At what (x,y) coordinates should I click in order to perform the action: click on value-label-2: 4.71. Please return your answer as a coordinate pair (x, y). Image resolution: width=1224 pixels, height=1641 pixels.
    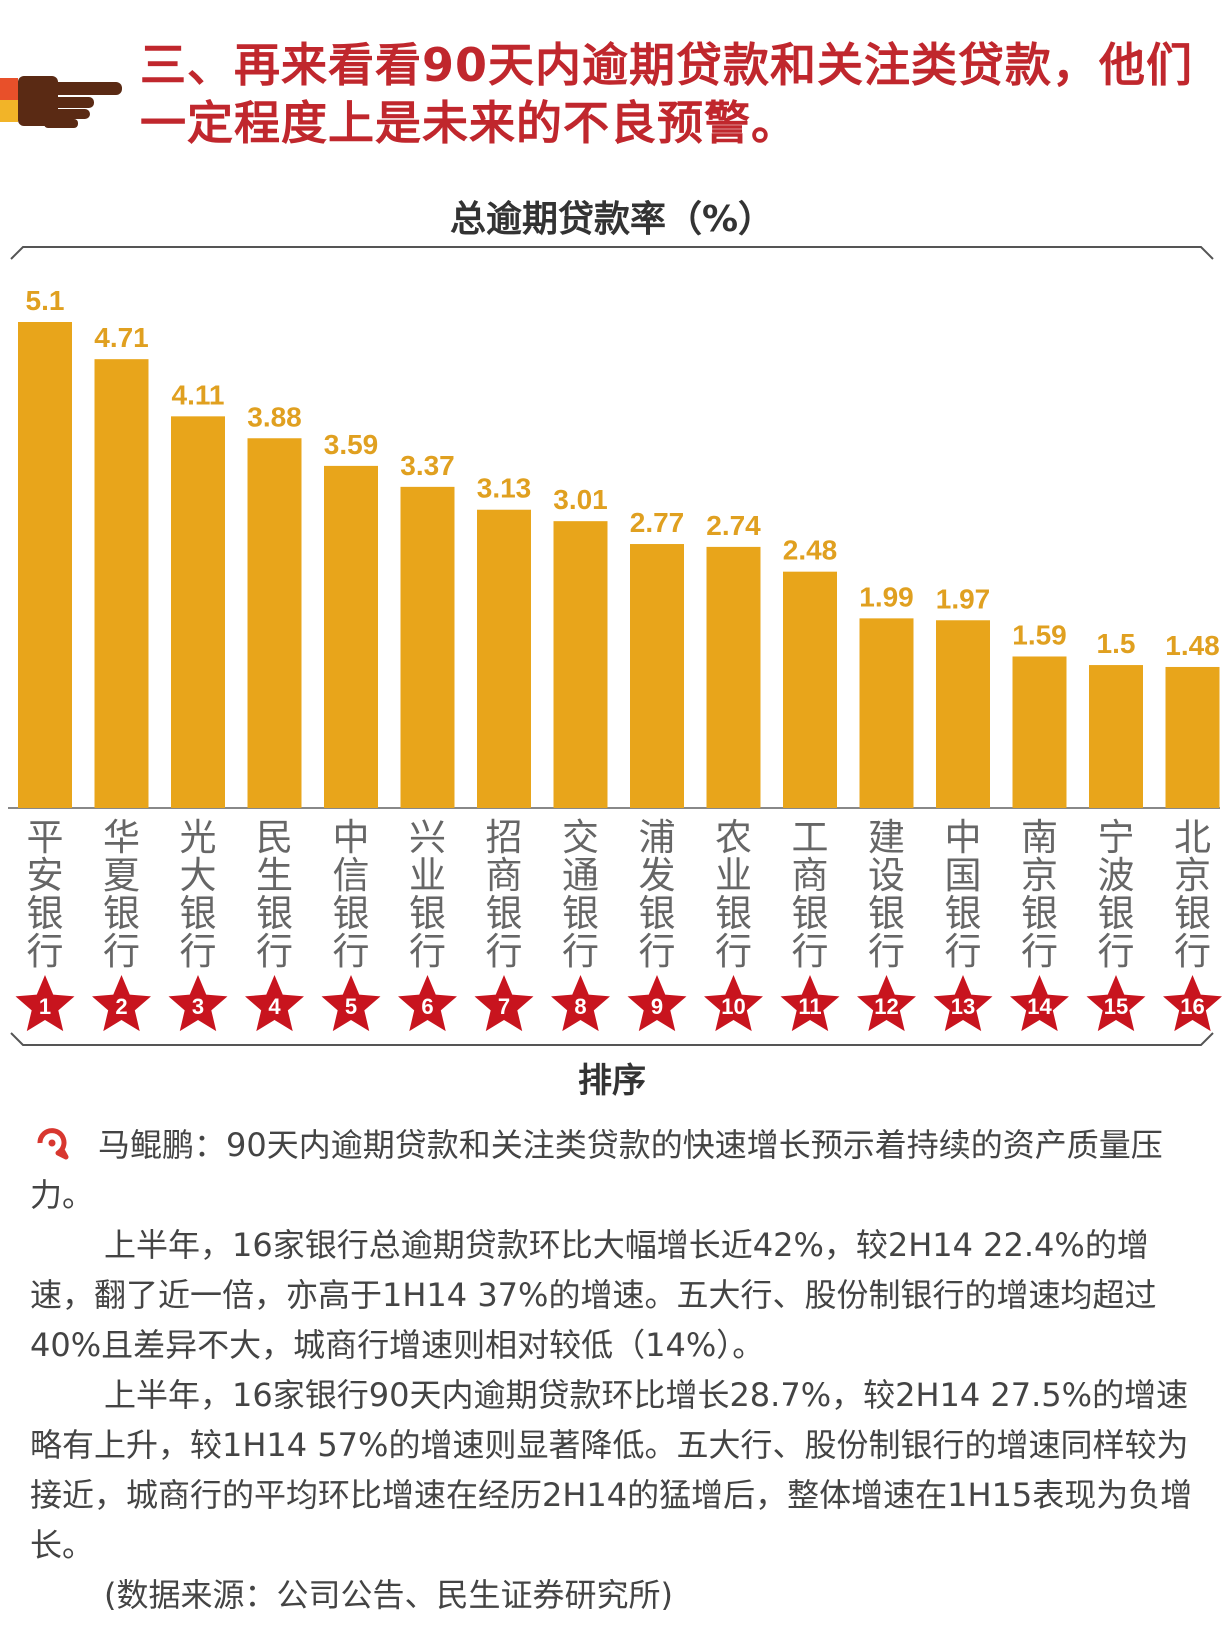
    Looking at the image, I should click on (121, 337).